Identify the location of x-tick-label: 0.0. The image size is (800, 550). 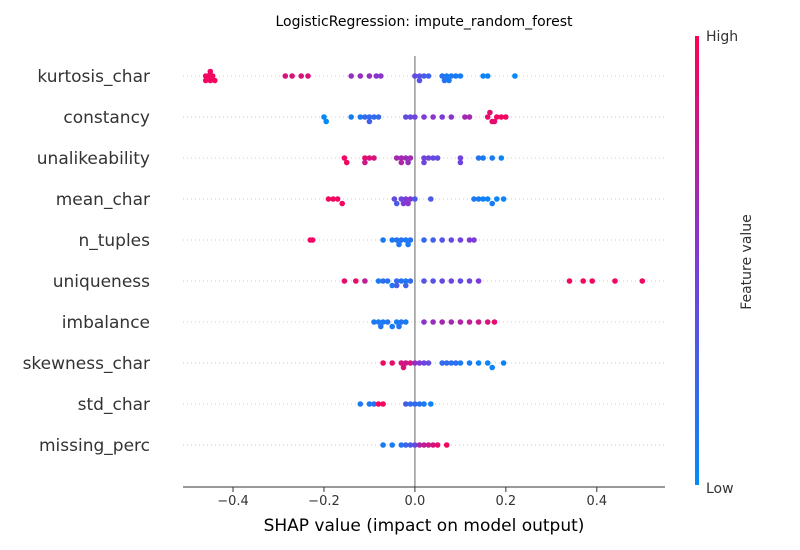
(415, 501).